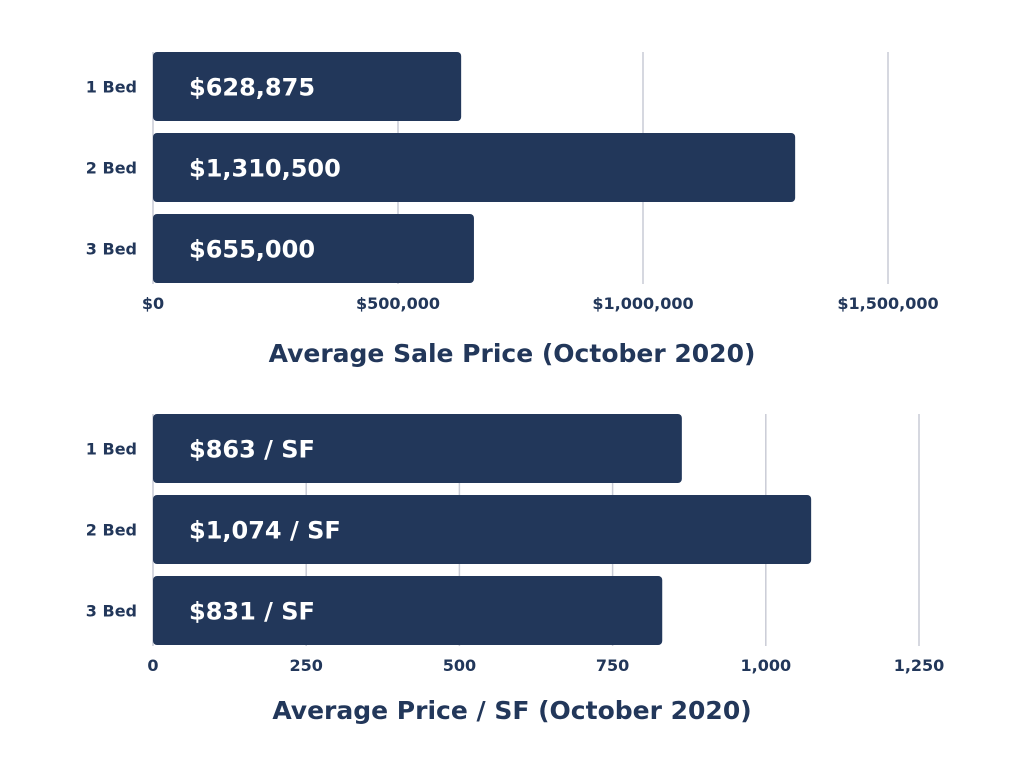  Describe the element at coordinates (612, 665) in the screenshot. I see `tick-label-psf-3: 750` at that location.